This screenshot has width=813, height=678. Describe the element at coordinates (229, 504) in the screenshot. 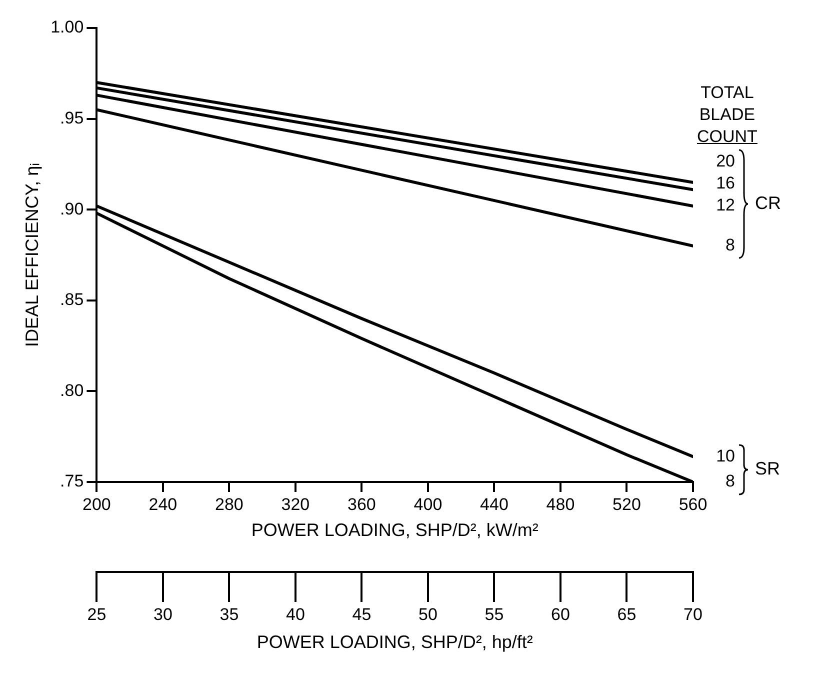

I see `x-tick-label: 280` at that location.